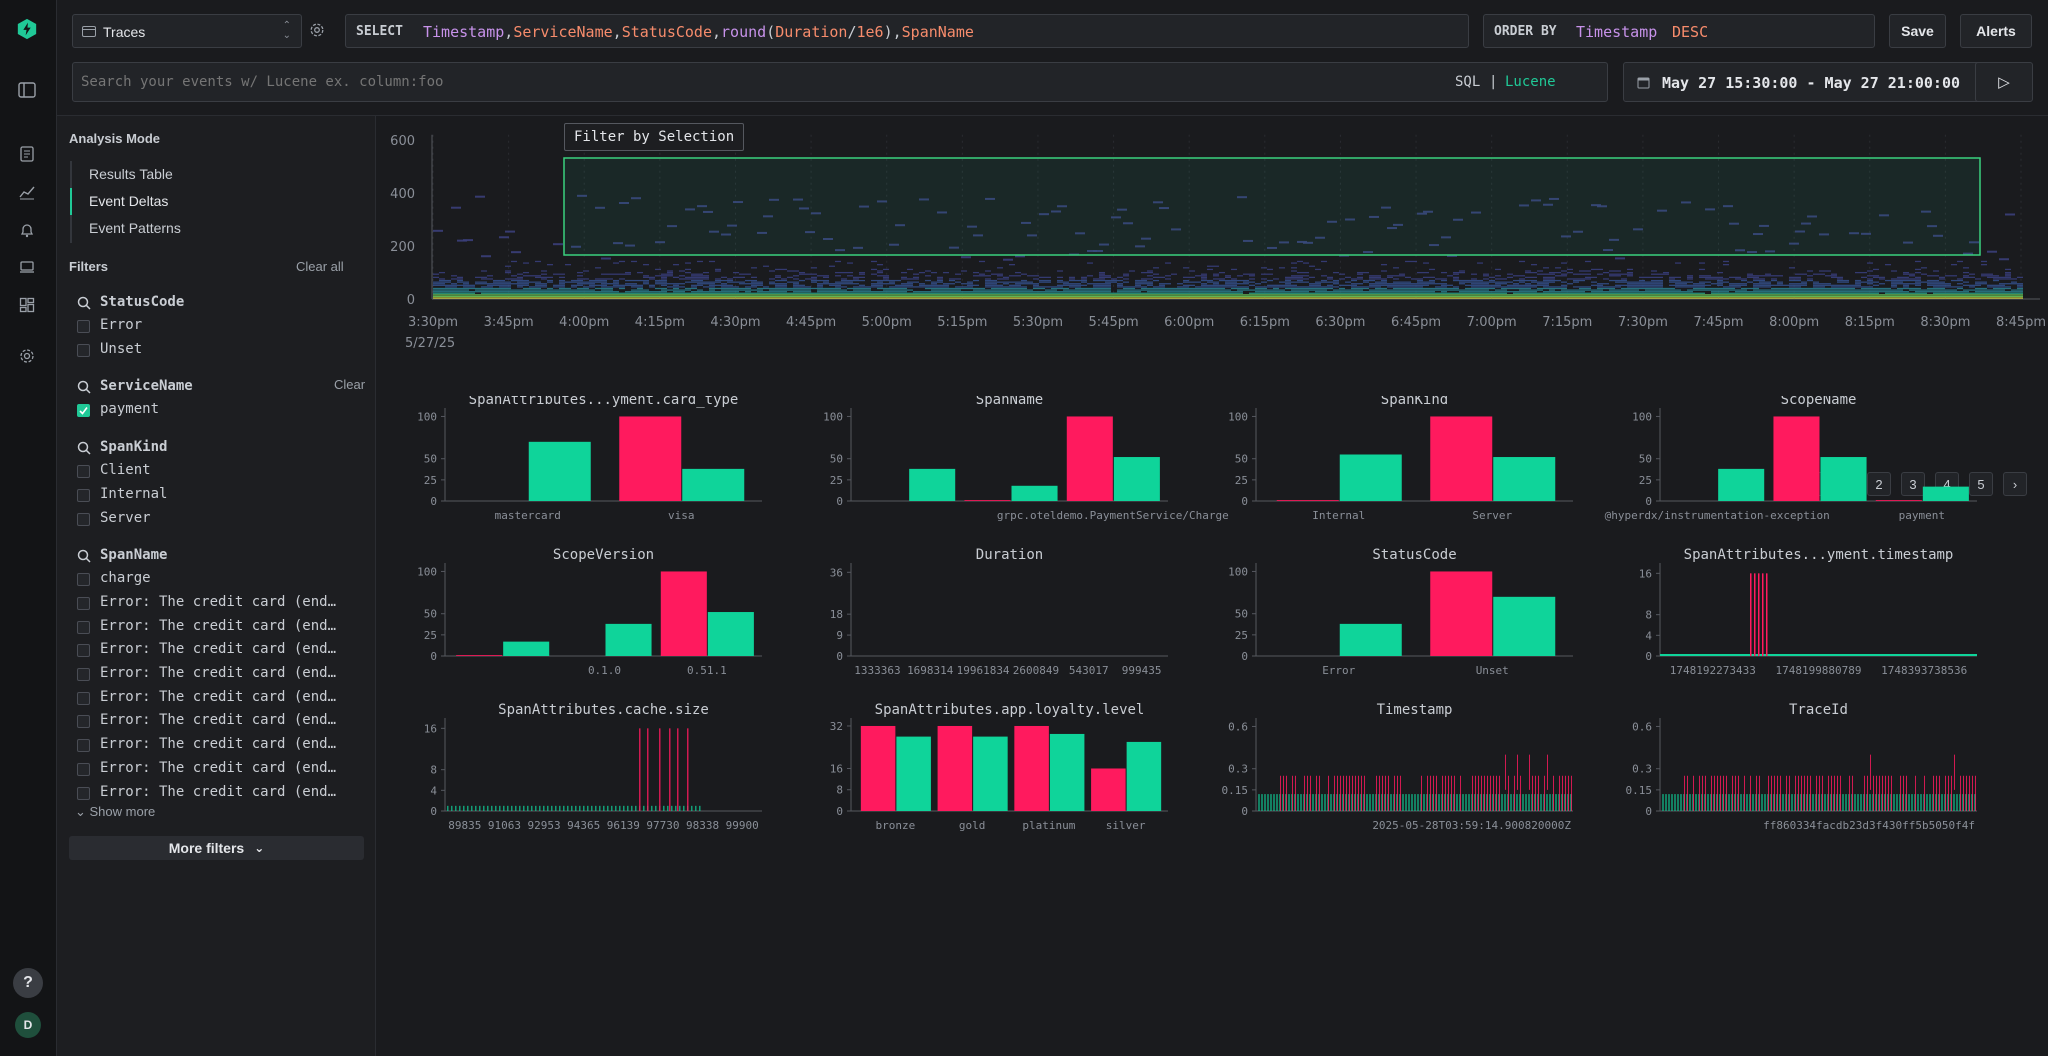  I want to click on save-button: Save, so click(1917, 31).